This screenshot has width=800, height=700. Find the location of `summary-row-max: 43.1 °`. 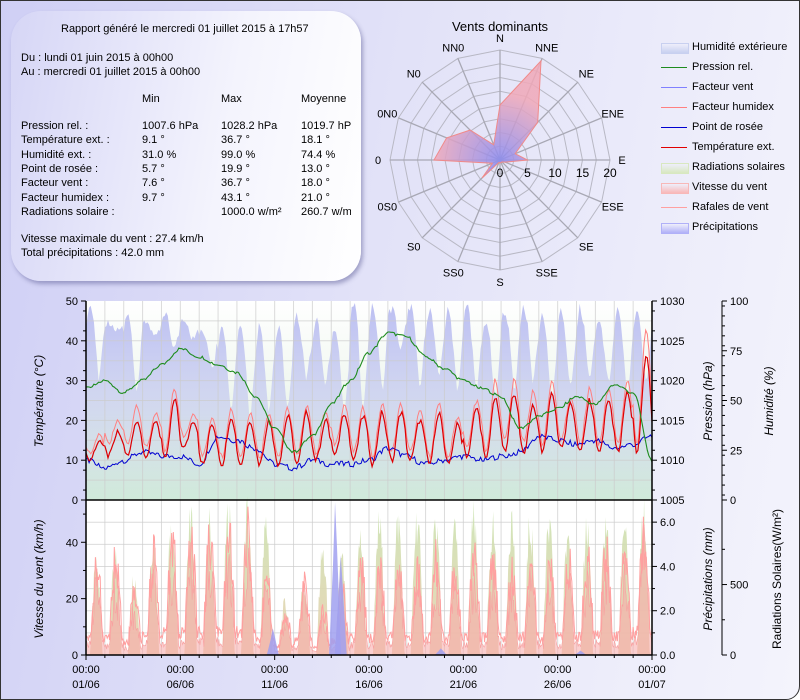

summary-row-max: 43.1 ° is located at coordinates (235, 197).